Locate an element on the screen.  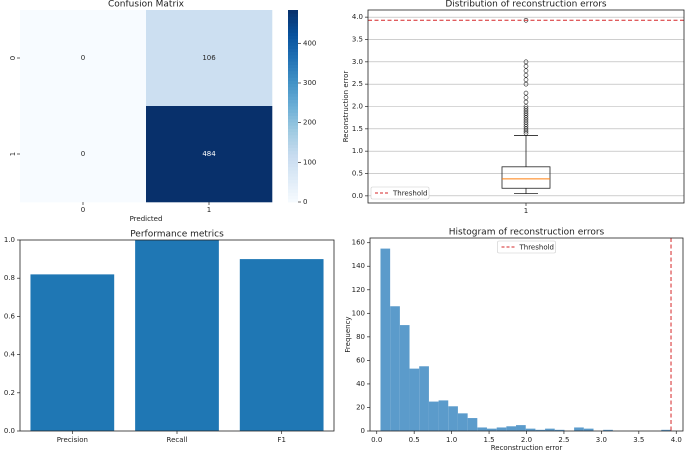
y-tick-label: 20 is located at coordinates (360, 407).